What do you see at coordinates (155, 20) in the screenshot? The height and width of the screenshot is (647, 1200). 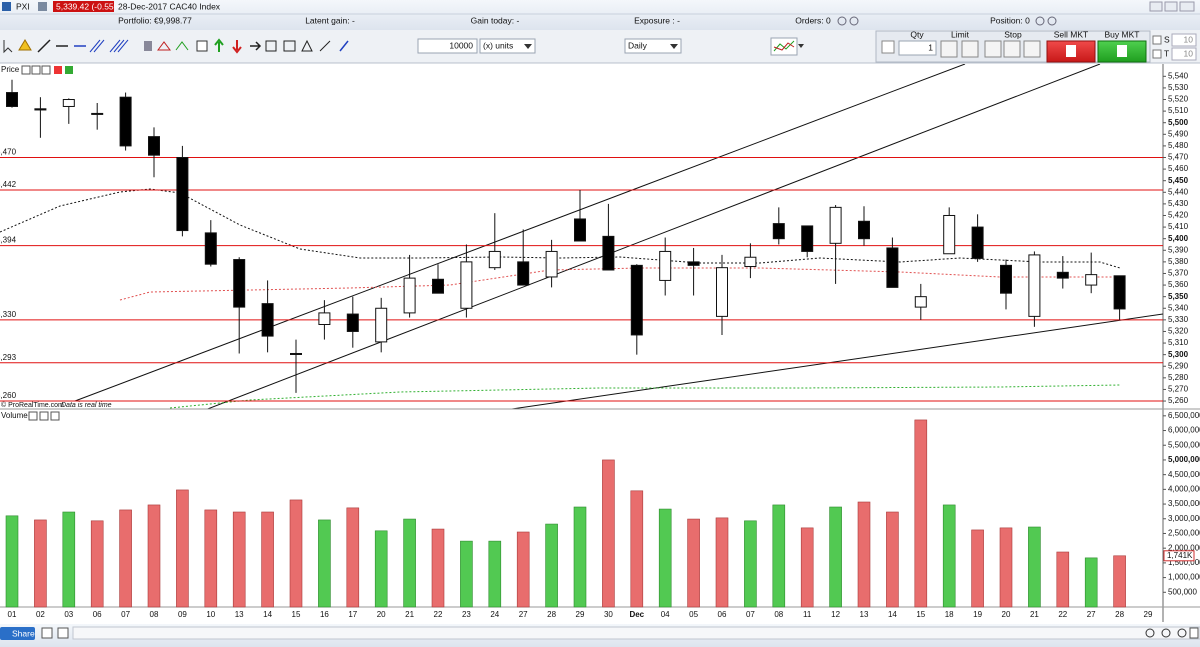 I see `portfolio: Portfolio: €9,998.77` at bounding box center [155, 20].